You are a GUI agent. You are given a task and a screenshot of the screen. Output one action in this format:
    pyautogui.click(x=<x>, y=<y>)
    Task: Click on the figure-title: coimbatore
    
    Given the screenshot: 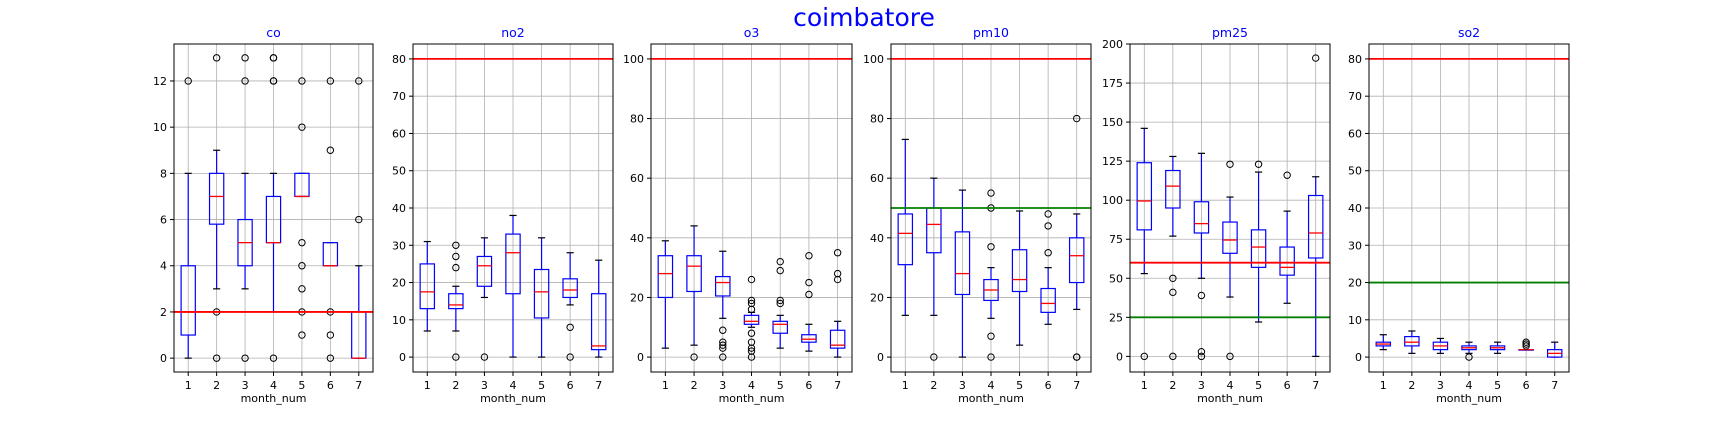 What is the action you would take?
    pyautogui.click(x=864, y=17)
    